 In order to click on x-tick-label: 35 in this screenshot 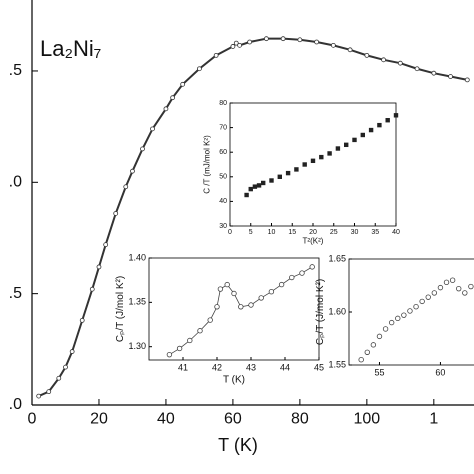, I will do `click(375, 232)`.